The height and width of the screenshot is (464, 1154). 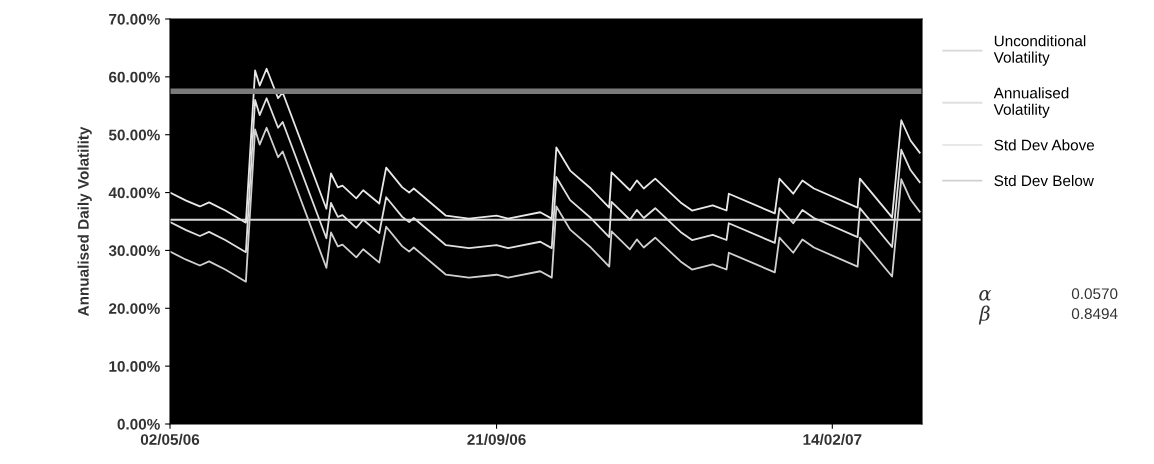 I want to click on text: 0.8494, so click(x=1094, y=314).